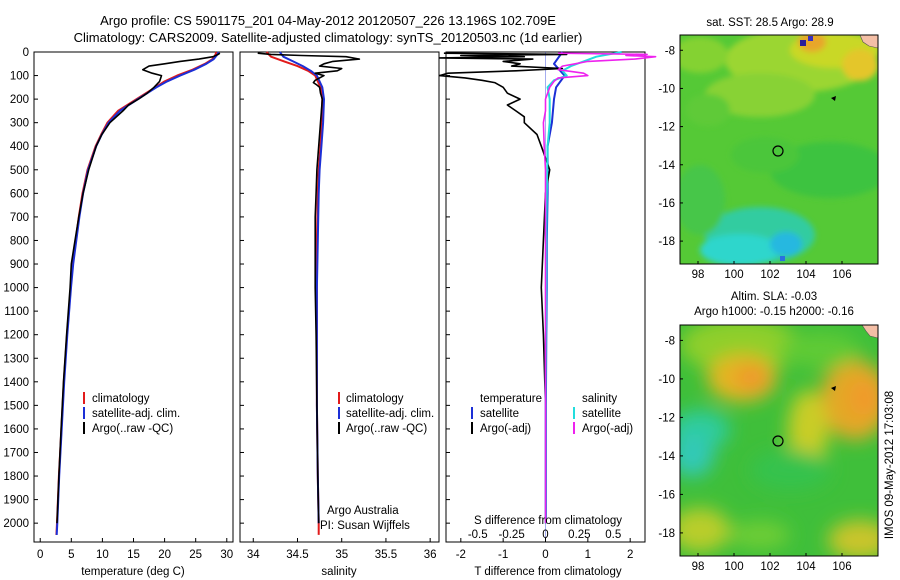 The image size is (900, 580). What do you see at coordinates (19, 124) in the screenshot?
I see `depth-tick-label: 300` at bounding box center [19, 124].